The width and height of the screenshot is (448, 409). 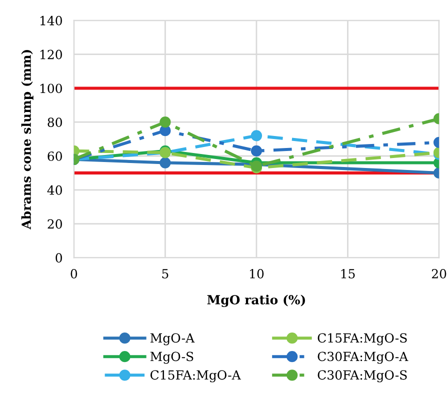 I want to click on x-tick-label: 20, so click(x=439, y=273).